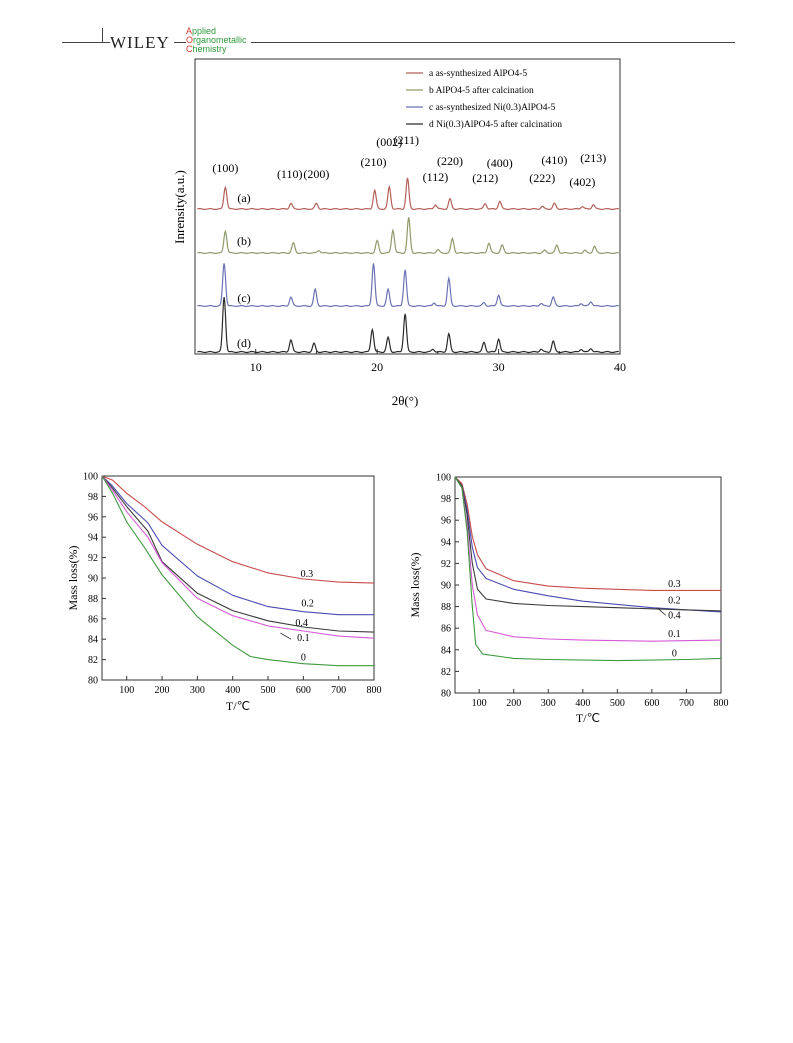 The width and height of the screenshot is (793, 1043). Describe the element at coordinates (495, 124) in the screenshot. I see `xrd-legend-entry: d Ni(0.3)AlPO4-5 after calcination` at that location.